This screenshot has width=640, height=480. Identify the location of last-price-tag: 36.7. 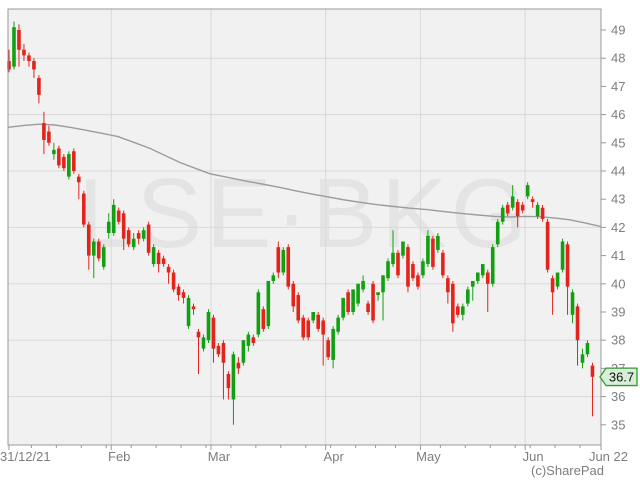
(618, 377).